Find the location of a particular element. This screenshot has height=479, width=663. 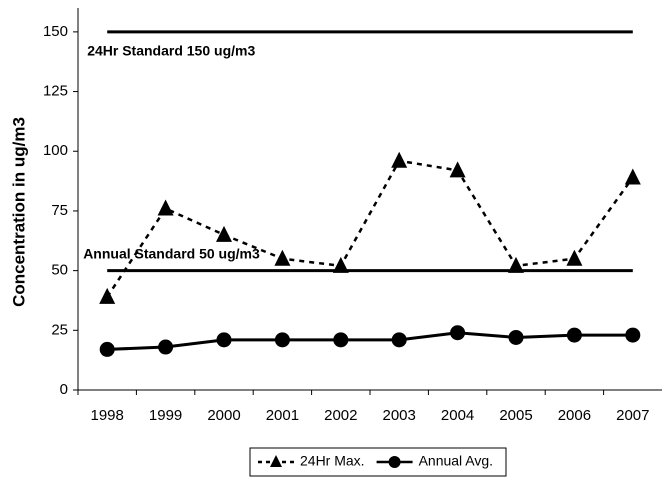

y-tick-label: 75 is located at coordinates (59, 210).